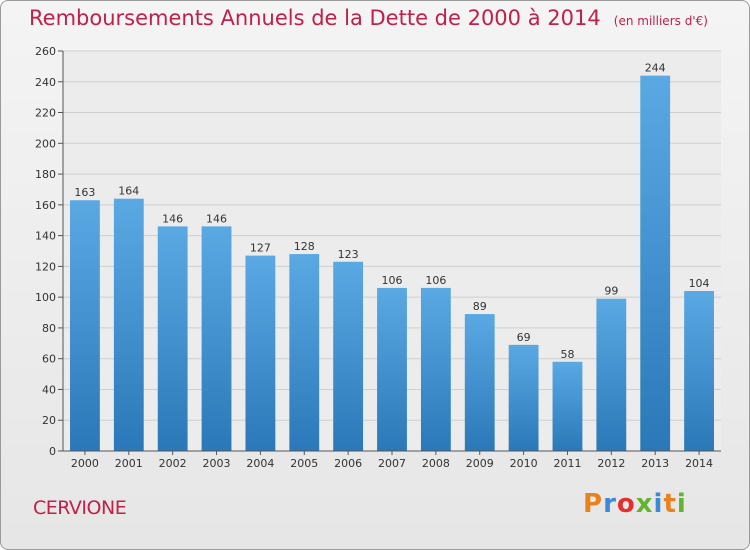  I want to click on x-tick-label: 2007, so click(392, 463).